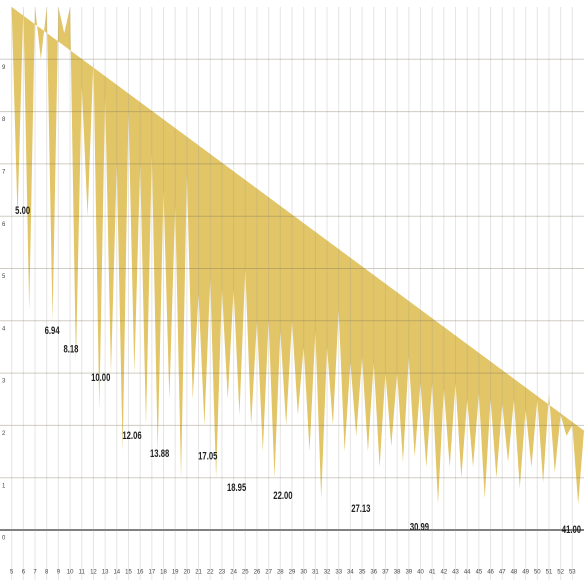 This screenshot has height=584, width=584. Describe the element at coordinates (4, 277) in the screenshot. I see `y-tick-label: 5` at that location.